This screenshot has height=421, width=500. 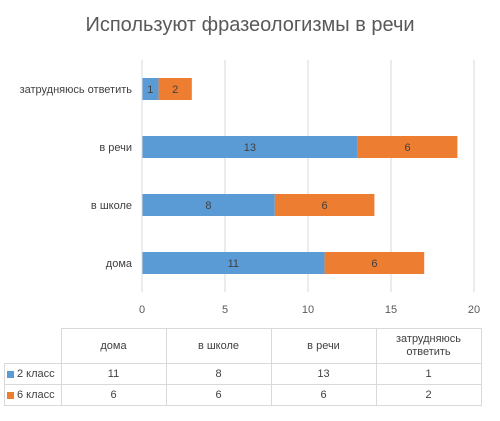 I want to click on category-label: в школе, so click(x=111, y=206).